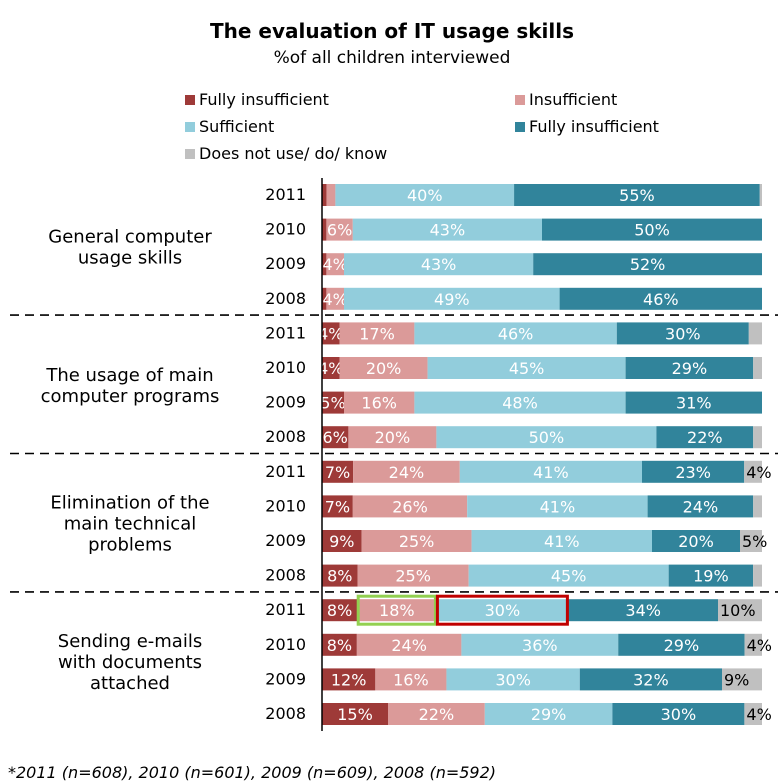 The image size is (784, 784). I want to click on group-label-line: with documents, so click(130, 662).